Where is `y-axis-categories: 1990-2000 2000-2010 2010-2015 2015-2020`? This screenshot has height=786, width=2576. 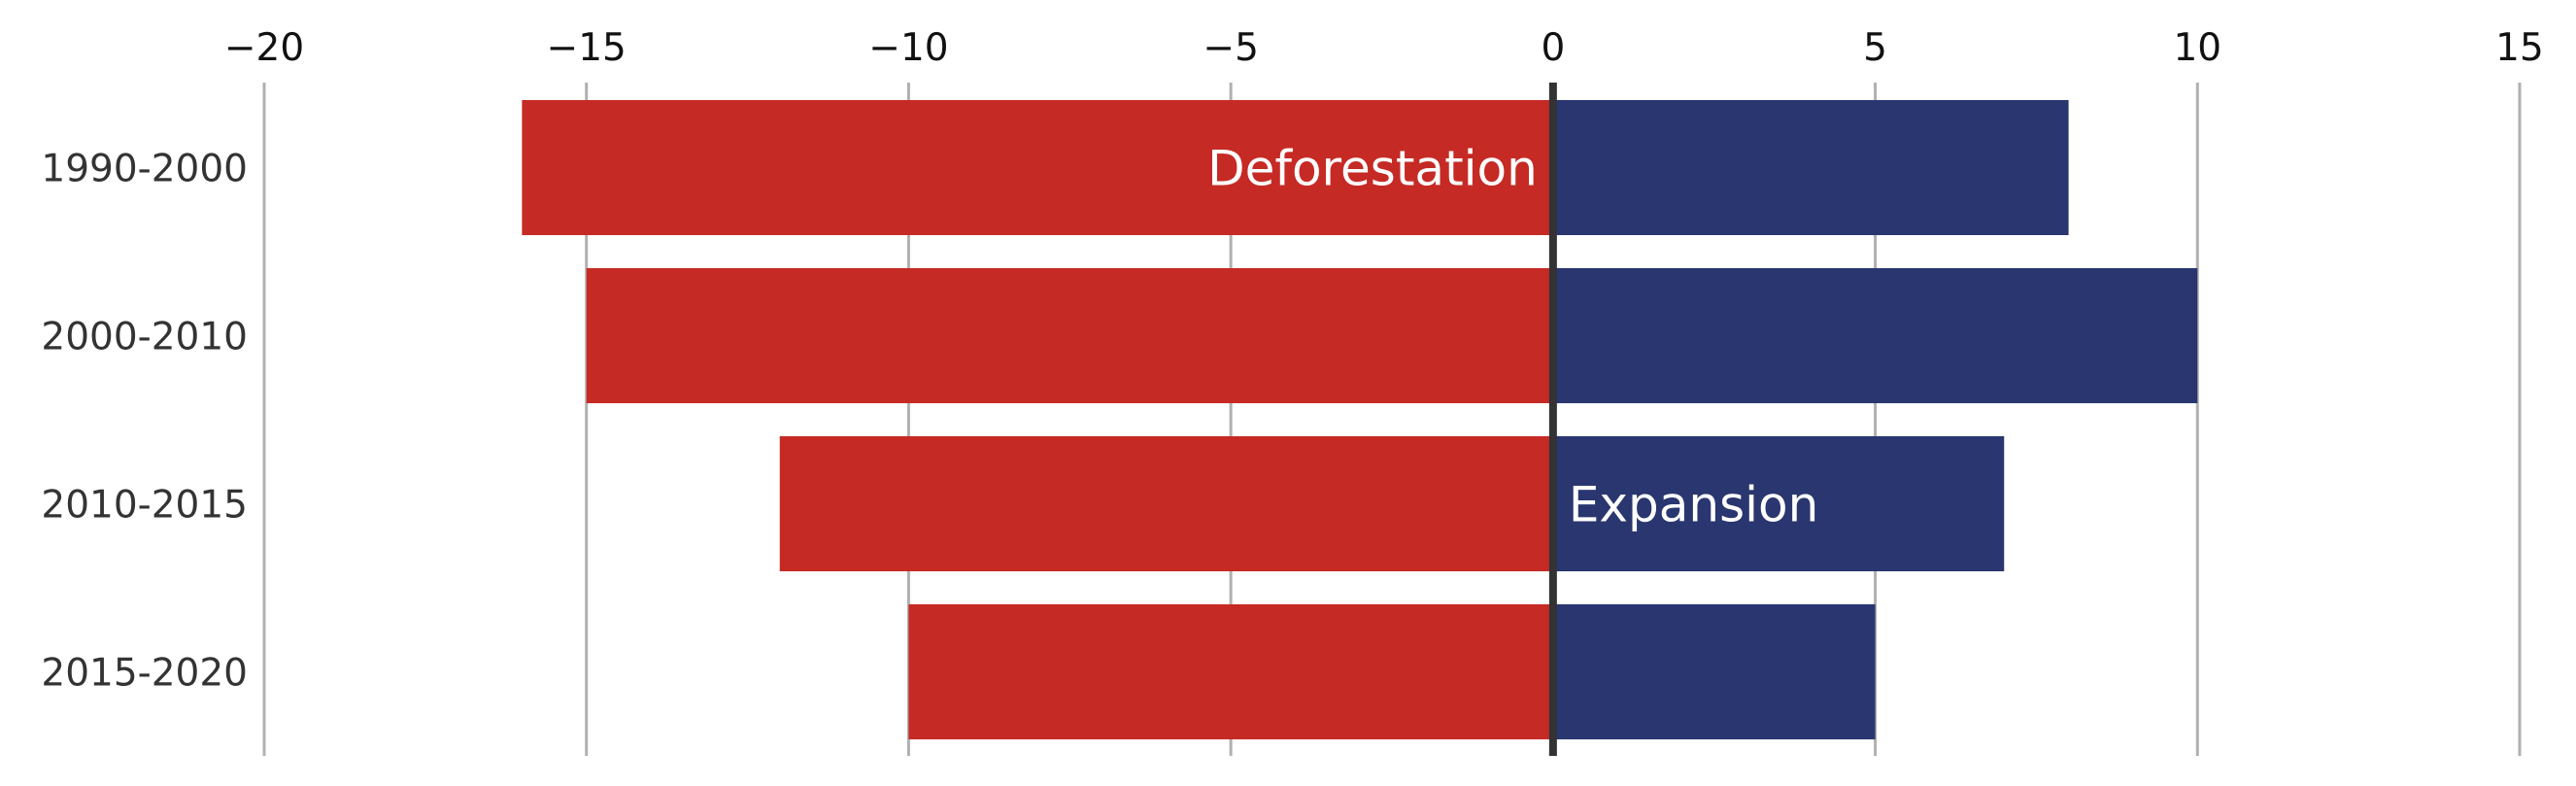 y-axis-categories: 1990-2000 2000-2010 2010-2015 2015-2020 is located at coordinates (144, 422).